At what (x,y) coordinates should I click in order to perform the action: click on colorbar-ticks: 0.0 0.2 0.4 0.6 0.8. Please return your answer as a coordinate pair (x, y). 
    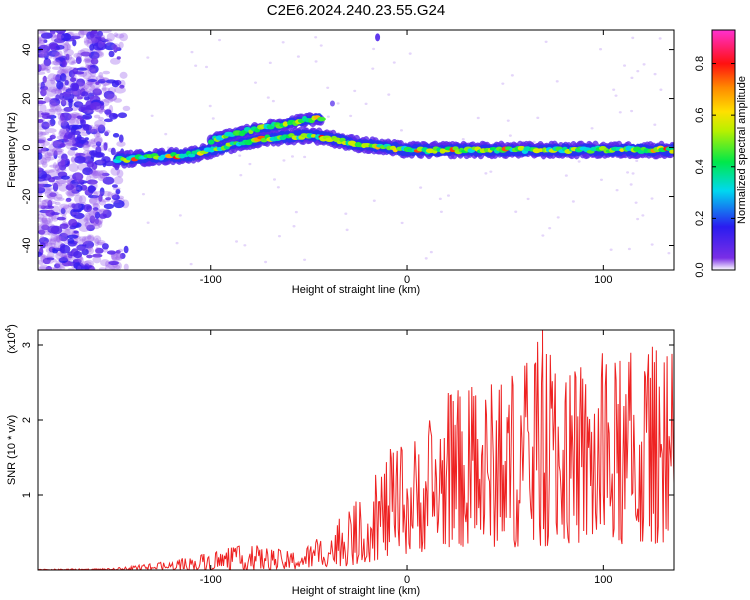
    Looking at the image, I should click on (714, 167).